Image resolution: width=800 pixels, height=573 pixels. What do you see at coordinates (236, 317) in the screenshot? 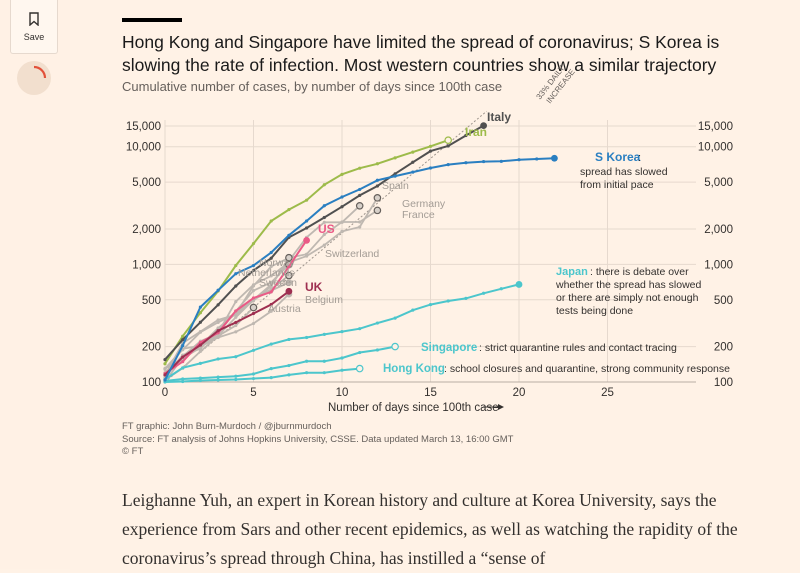
I see `data-point-sweden` at bounding box center [236, 317].